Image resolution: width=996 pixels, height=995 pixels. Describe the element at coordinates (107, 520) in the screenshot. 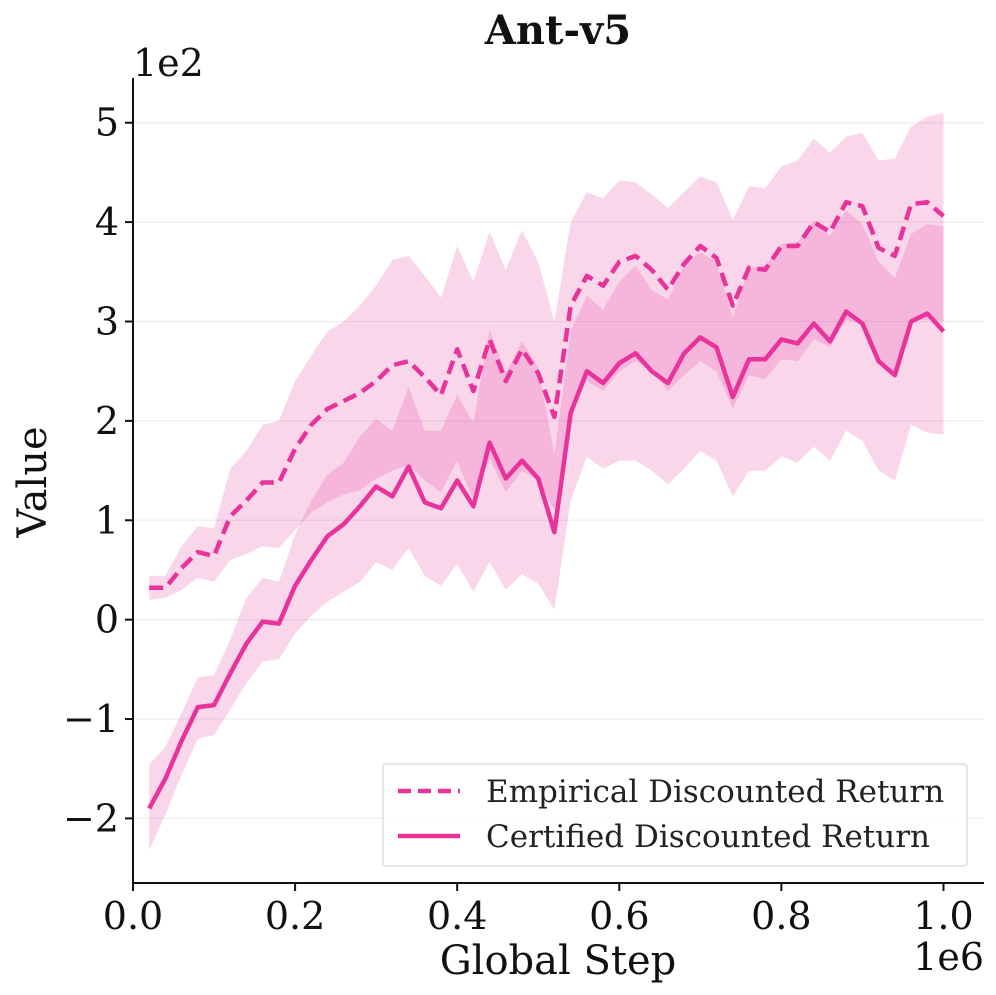

I see `y-tick-label: 1` at that location.